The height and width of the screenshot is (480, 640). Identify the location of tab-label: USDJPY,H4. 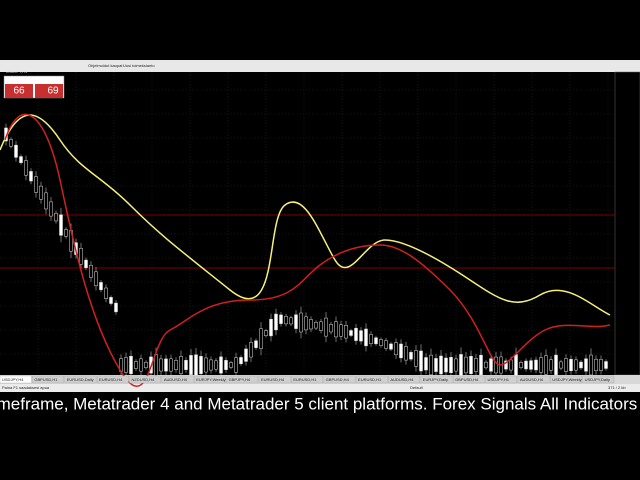
(13, 379).